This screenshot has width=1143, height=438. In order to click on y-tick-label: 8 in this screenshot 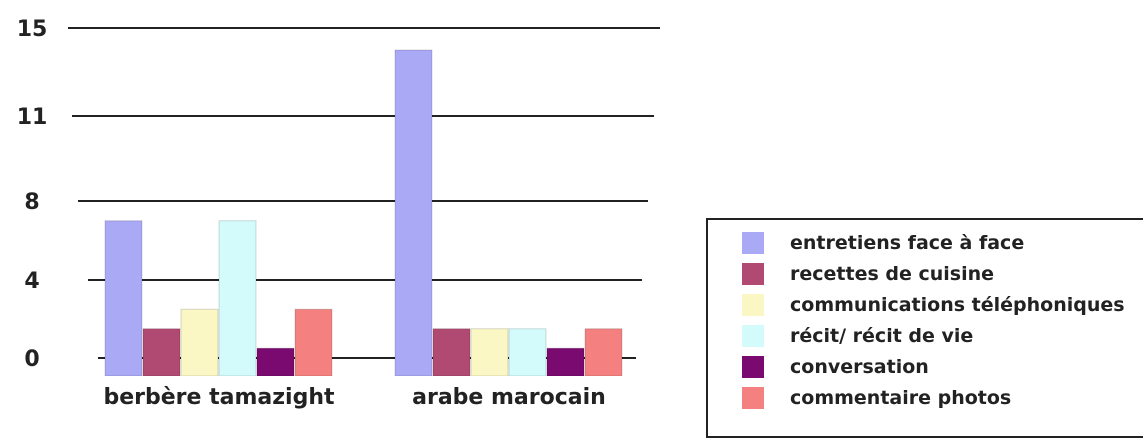, I will do `click(31, 202)`.